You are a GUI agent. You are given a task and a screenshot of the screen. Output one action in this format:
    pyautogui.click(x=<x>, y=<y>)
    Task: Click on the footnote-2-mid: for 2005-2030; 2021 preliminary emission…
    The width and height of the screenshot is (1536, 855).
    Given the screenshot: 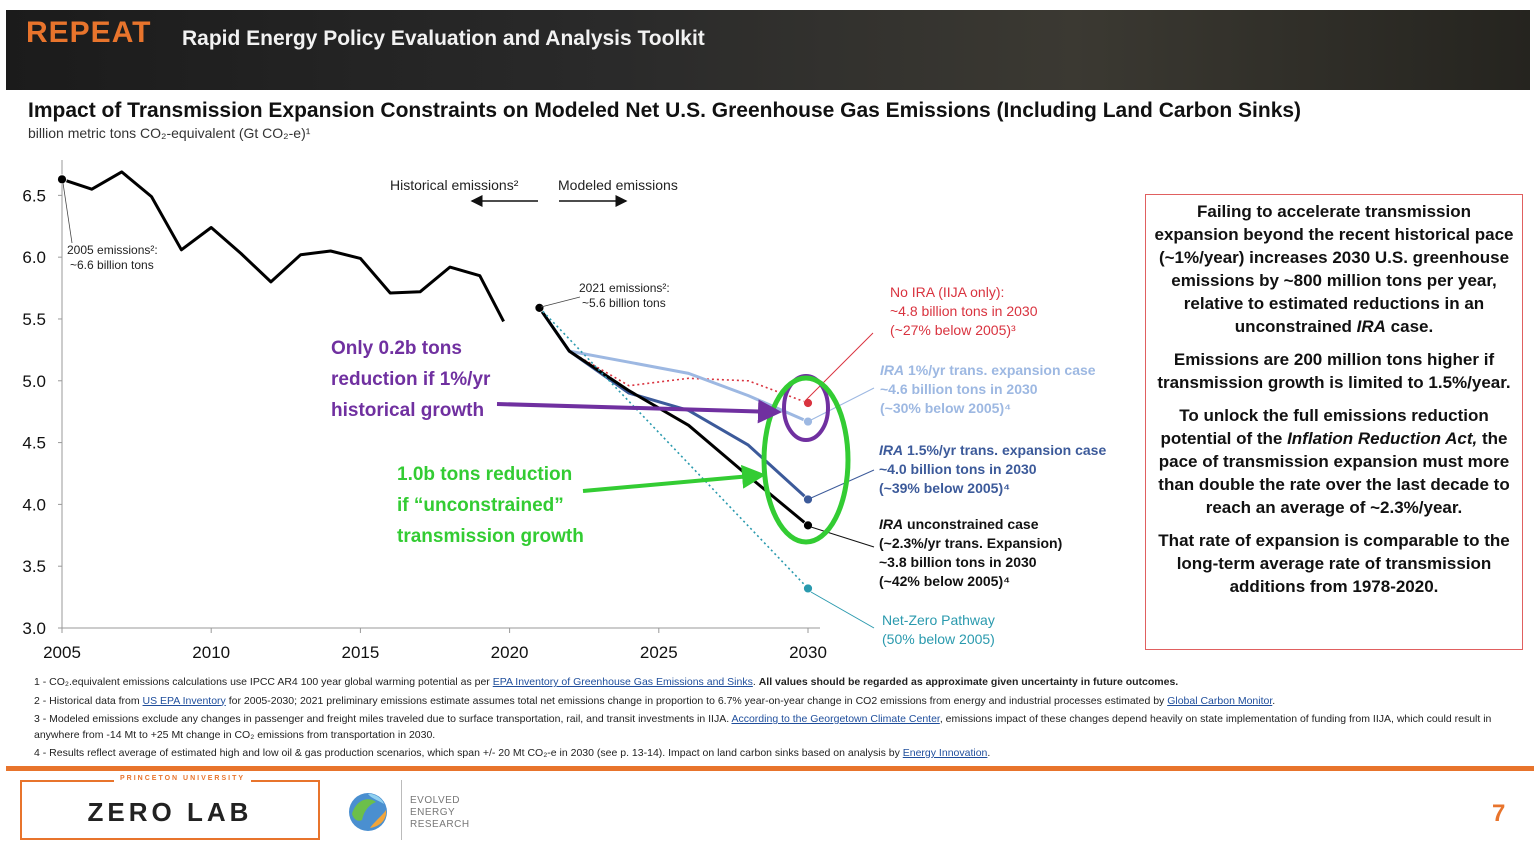 What is the action you would take?
    pyautogui.click(x=696, y=700)
    